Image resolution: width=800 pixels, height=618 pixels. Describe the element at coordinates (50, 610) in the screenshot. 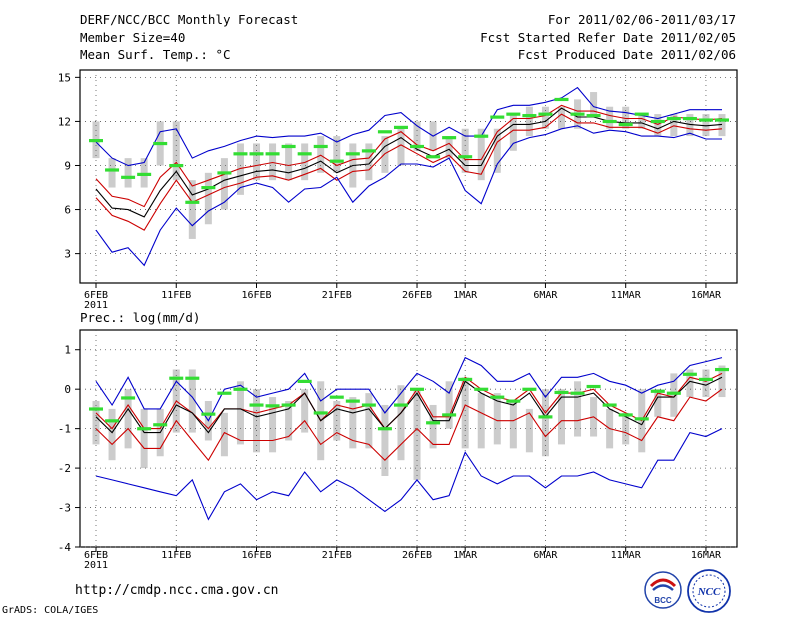

I see `footer-credit: GrADS: COLA/IGES` at that location.